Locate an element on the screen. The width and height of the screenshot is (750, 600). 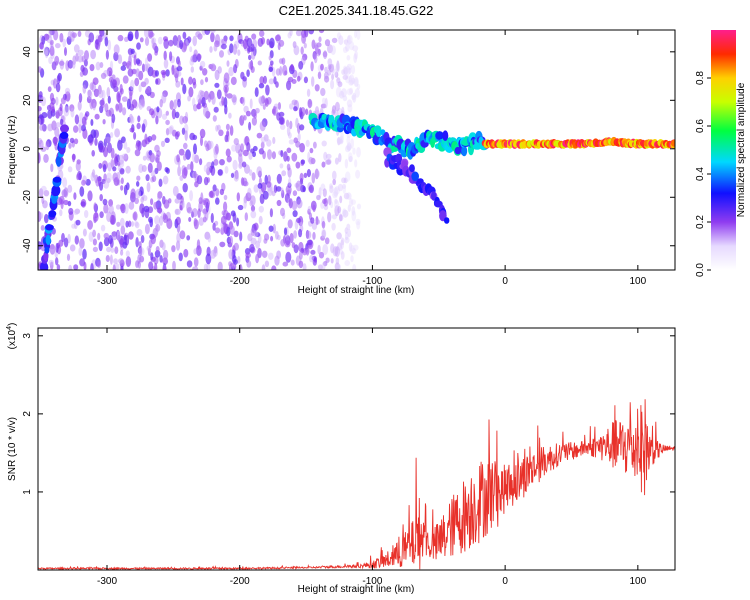
snr-x-tick-label: -300 is located at coordinates (107, 581).